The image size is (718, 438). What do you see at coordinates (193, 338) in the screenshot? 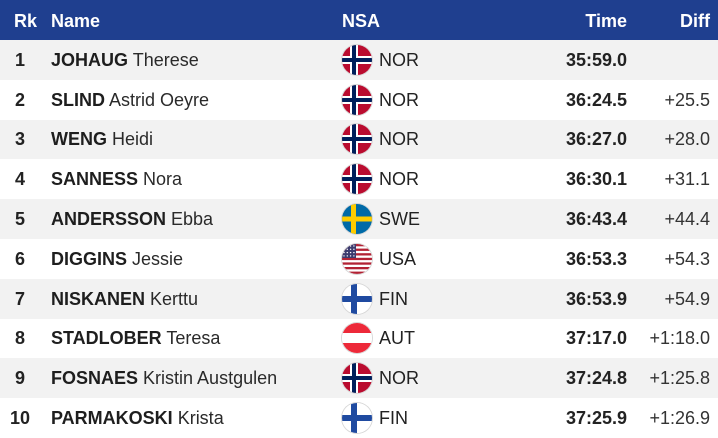
I see `athlete-given-name: Teresa` at bounding box center [193, 338].